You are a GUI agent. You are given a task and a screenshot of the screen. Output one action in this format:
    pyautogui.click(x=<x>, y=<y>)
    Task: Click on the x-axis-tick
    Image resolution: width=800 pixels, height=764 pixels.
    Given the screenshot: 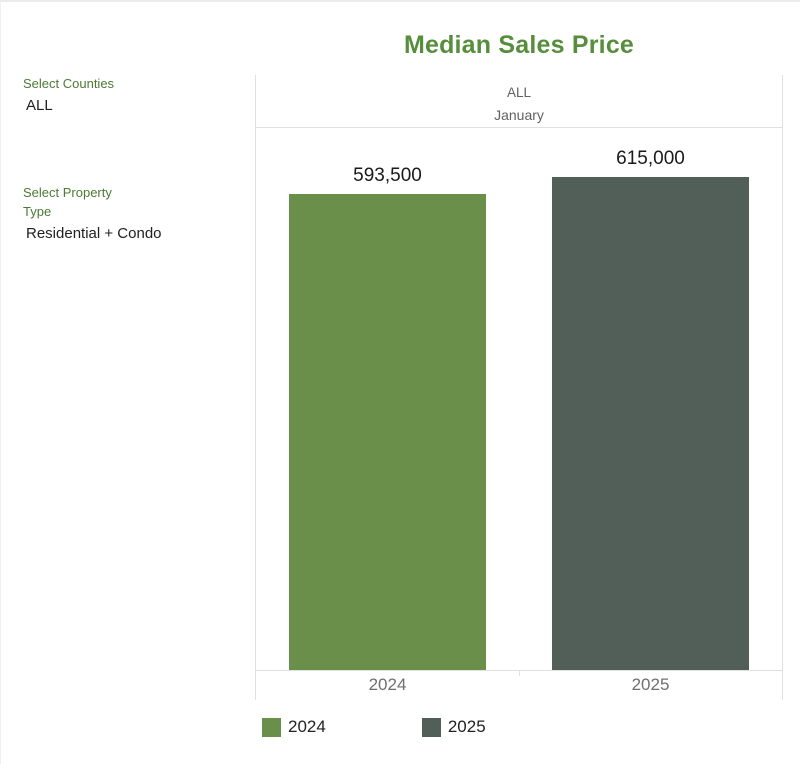 What is the action you would take?
    pyautogui.click(x=519, y=673)
    